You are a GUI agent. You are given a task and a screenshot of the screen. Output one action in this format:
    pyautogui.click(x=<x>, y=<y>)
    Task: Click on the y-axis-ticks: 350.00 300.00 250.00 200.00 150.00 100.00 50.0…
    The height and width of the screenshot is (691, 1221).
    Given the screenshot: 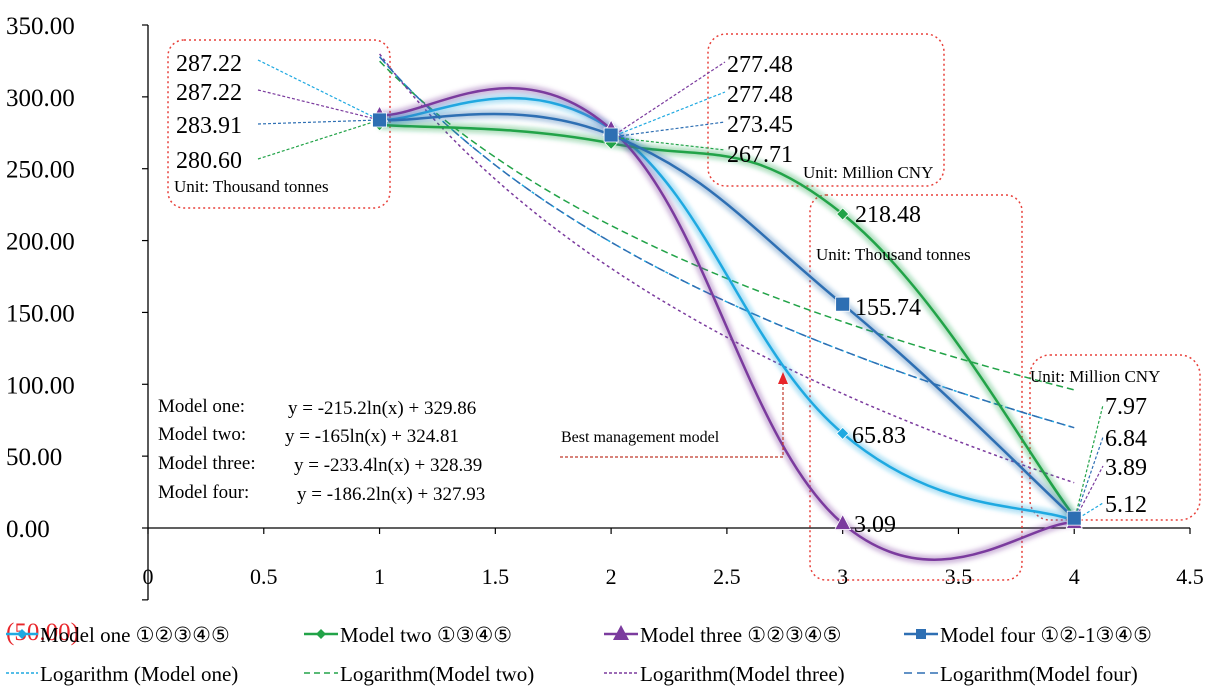 What is the action you would take?
    pyautogui.click(x=77, y=307)
    